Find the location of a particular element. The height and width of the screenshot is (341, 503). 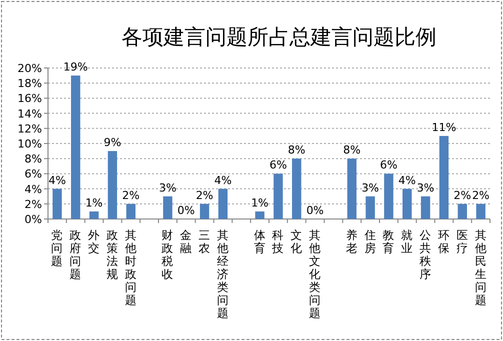

x-tick-label: 就业 is located at coordinates (407, 241).